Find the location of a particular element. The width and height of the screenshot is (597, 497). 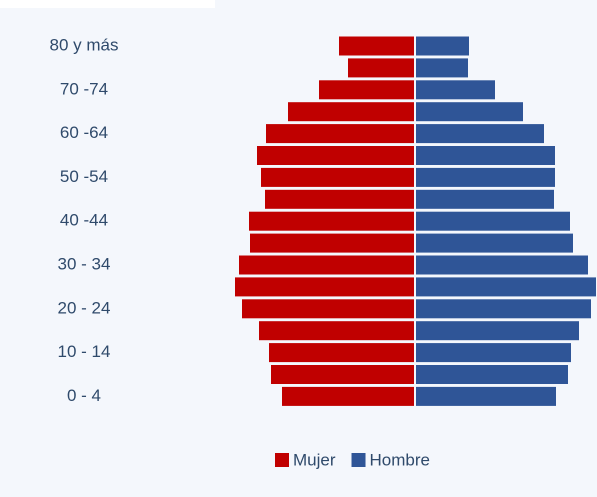

y-tick-label: 80 y más is located at coordinates (84, 44).